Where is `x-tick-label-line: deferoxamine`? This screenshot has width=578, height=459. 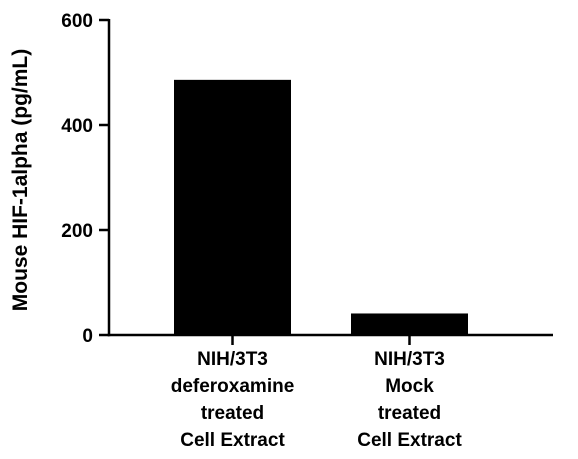 x-tick-label-line: deferoxamine is located at coordinates (233, 386).